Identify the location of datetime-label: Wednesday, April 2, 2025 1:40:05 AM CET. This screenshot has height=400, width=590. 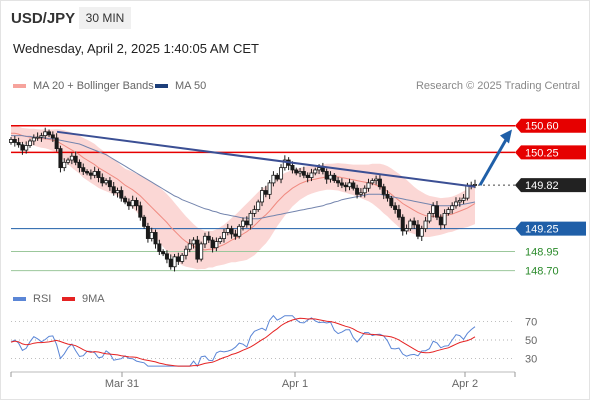
(136, 48).